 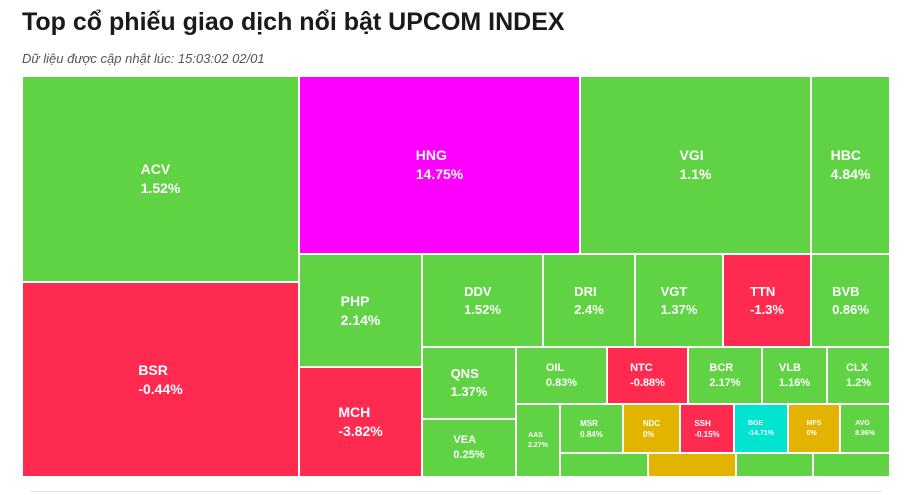 I want to click on tile-symbol: MCH, so click(x=354, y=412).